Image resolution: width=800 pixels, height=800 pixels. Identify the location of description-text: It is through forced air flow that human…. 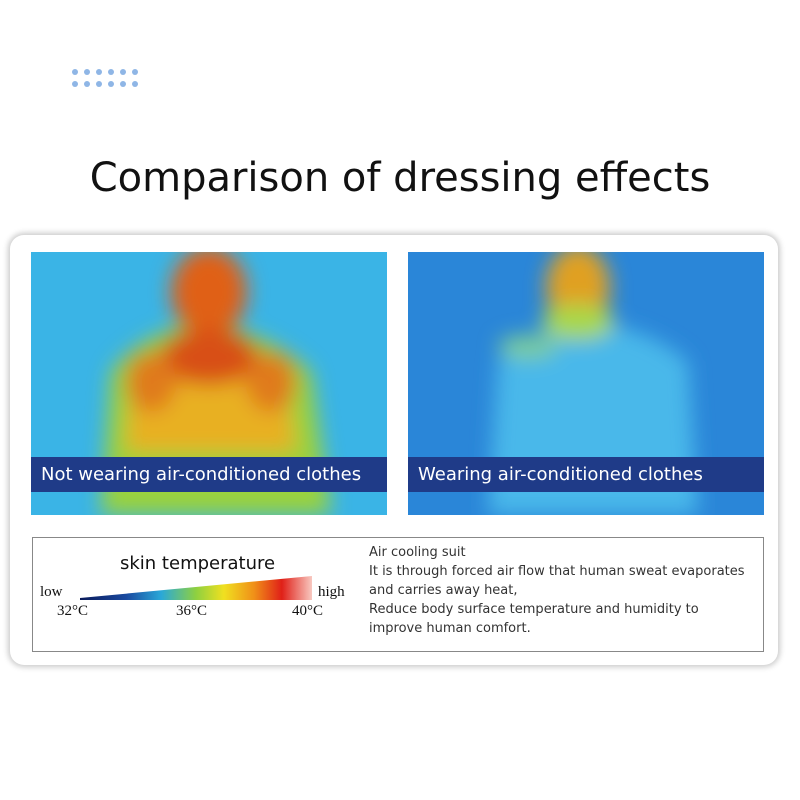
(557, 581).